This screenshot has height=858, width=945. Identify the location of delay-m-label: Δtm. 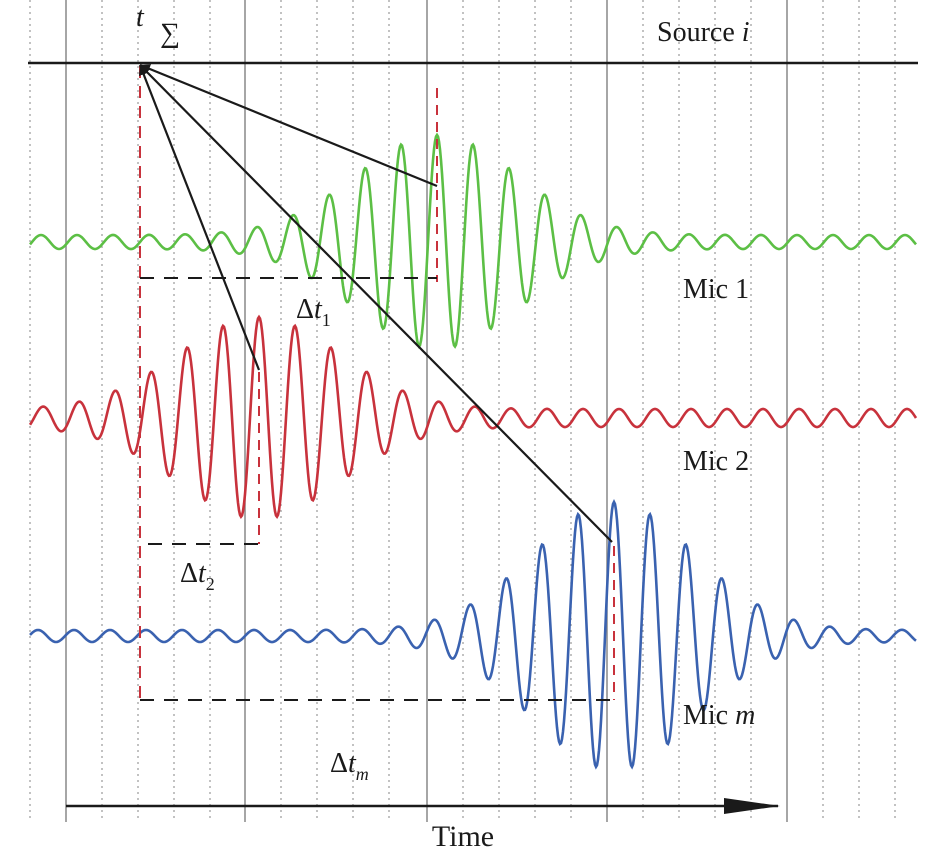
(349, 766).